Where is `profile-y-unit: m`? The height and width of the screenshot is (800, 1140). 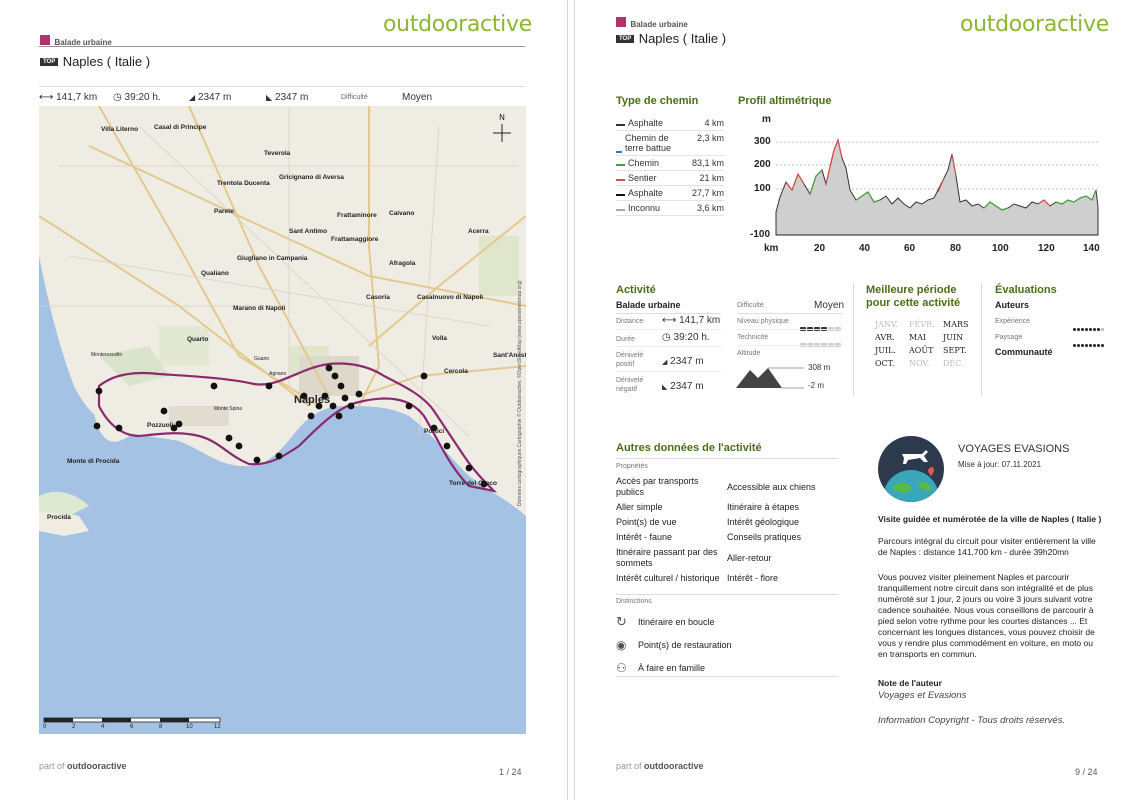
profile-y-unit: m is located at coordinates (766, 119).